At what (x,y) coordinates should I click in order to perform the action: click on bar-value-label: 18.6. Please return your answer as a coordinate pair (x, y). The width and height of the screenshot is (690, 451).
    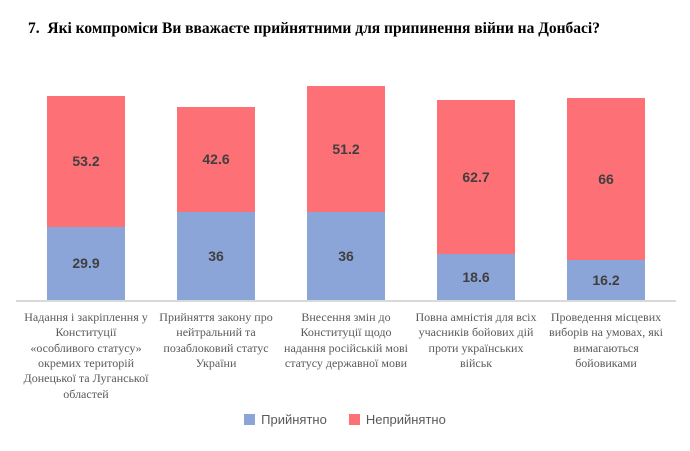
    Looking at the image, I should click on (476, 277).